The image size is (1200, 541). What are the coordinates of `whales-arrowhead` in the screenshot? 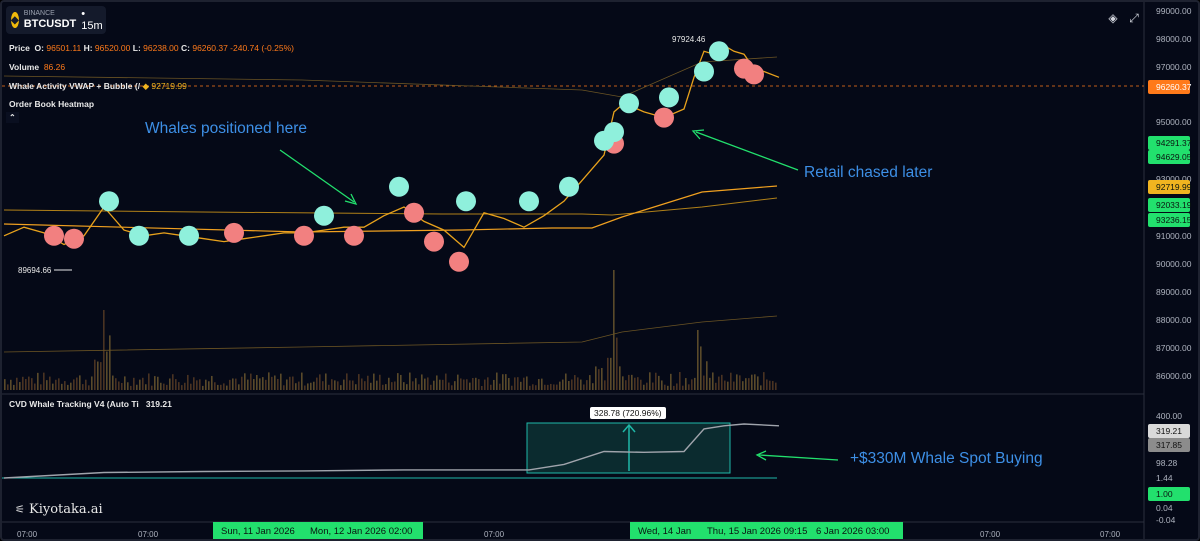 It's located at (351, 199).